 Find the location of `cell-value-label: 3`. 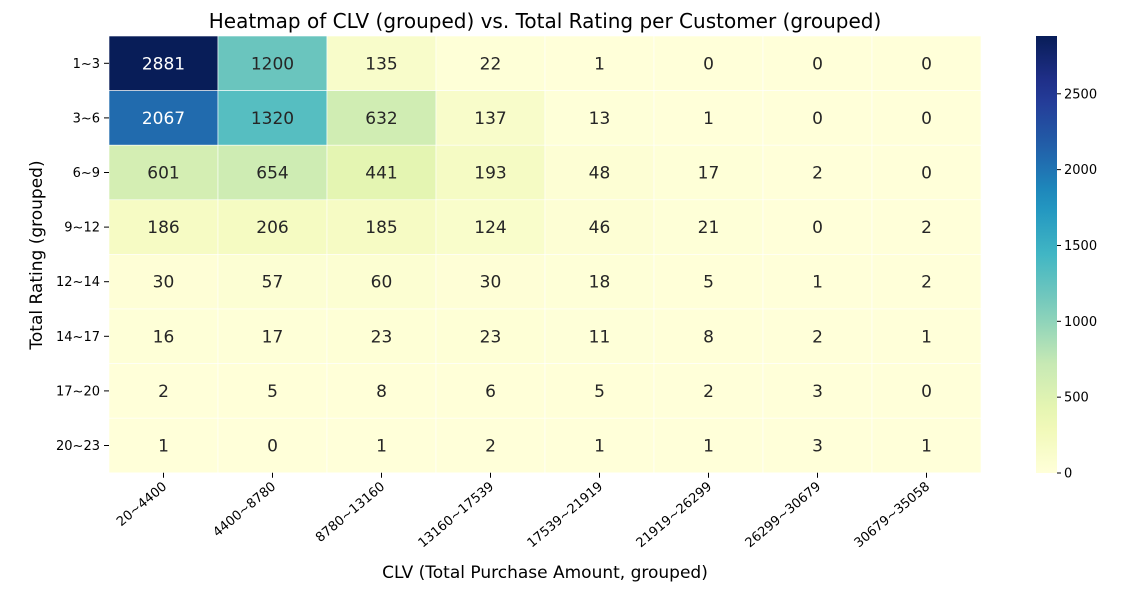

cell-value-label: 3 is located at coordinates (817, 392).